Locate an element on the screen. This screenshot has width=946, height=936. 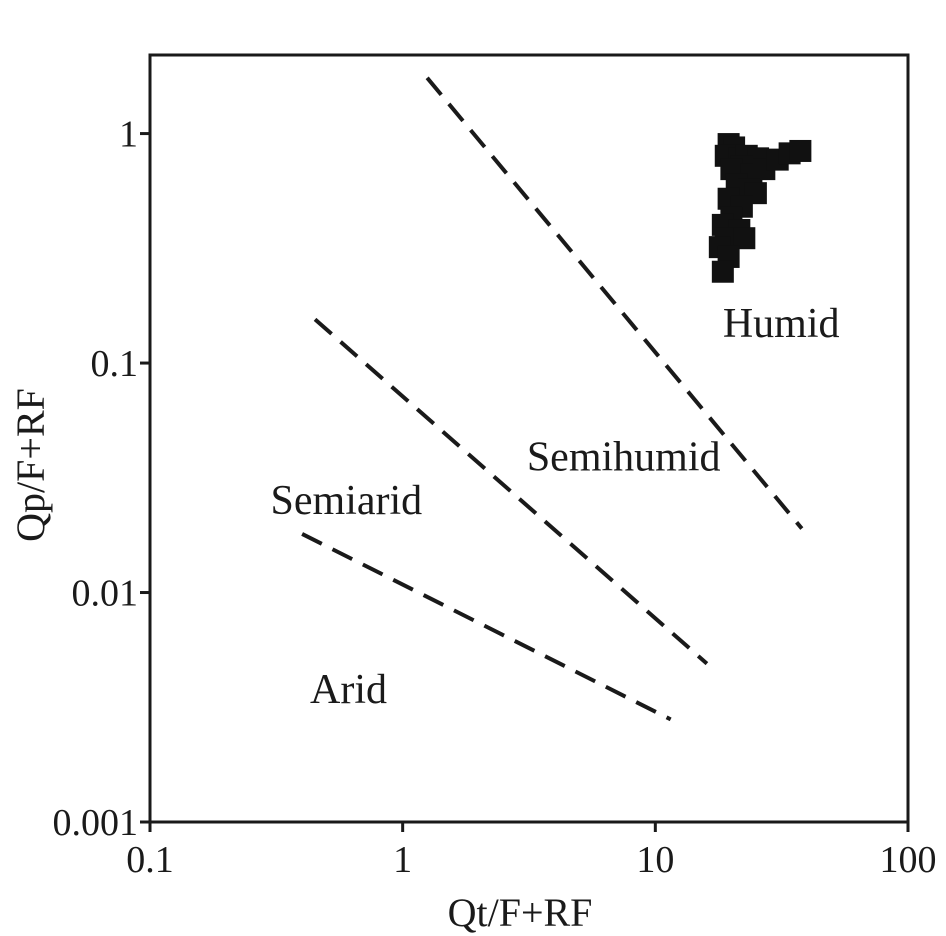
data-points is located at coordinates (760, 208).